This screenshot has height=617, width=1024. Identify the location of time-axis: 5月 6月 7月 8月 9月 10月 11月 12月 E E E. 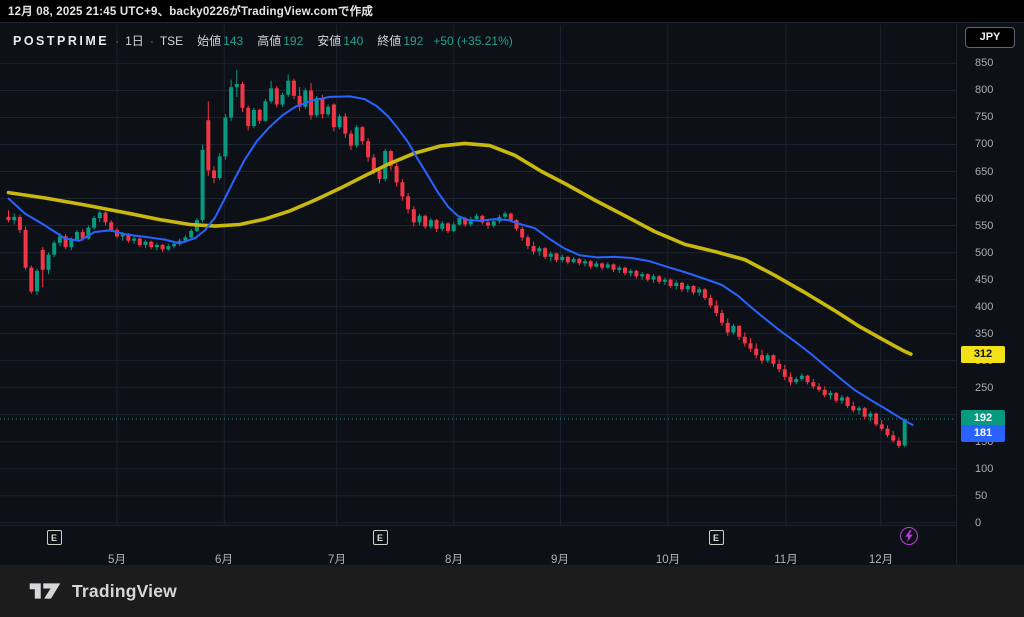
(478, 545).